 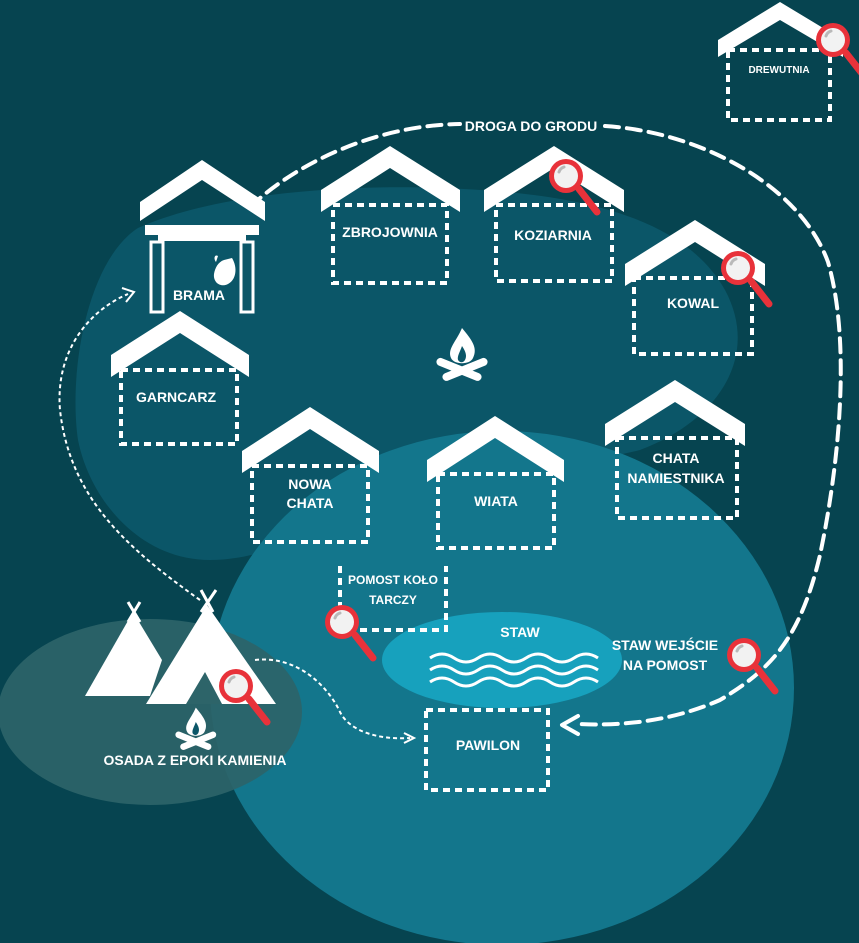 What do you see at coordinates (390, 215) in the screenshot?
I see `building-zbrojownia: ZBROJOWNIA` at bounding box center [390, 215].